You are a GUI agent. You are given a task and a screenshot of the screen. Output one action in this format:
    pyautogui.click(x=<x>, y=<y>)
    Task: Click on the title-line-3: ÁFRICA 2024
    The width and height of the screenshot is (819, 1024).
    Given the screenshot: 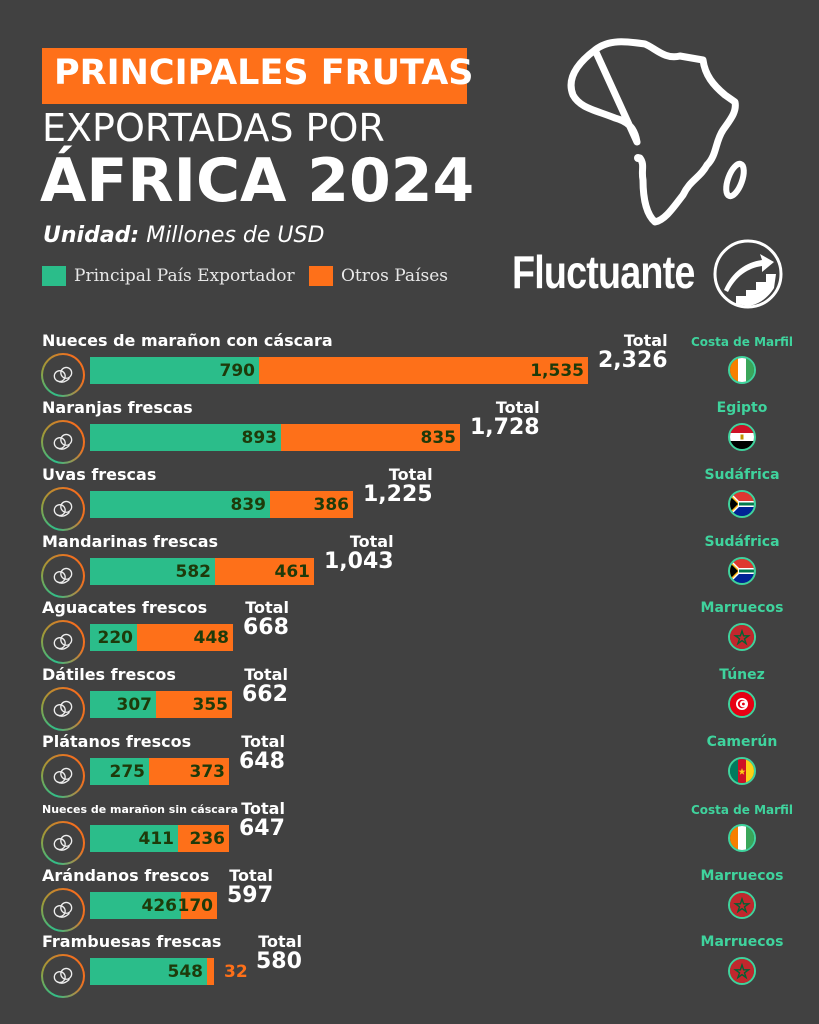 What is the action you would take?
    pyautogui.click(x=257, y=181)
    